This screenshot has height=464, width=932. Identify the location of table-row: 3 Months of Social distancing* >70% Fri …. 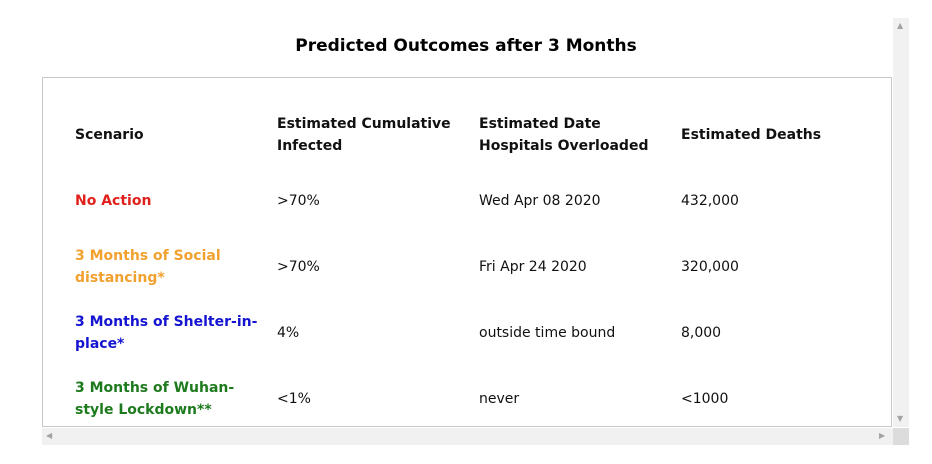
(453, 267).